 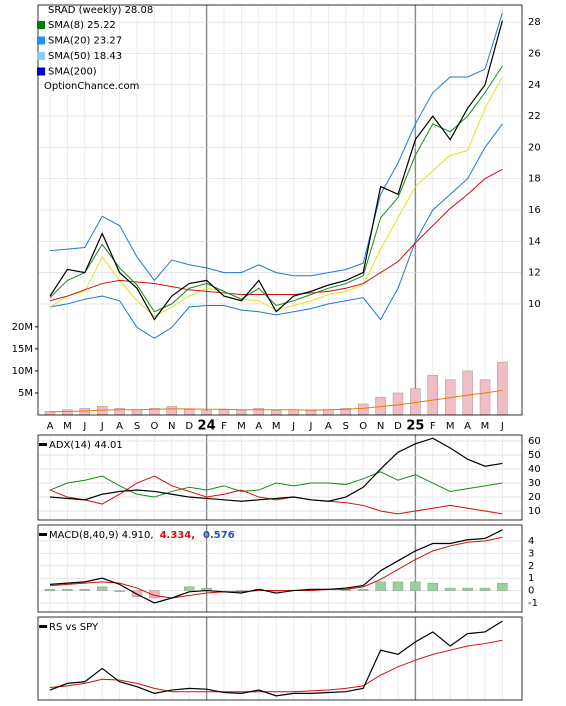 What do you see at coordinates (534, 210) in the screenshot?
I see `y-tick-label: 16` at bounding box center [534, 210].